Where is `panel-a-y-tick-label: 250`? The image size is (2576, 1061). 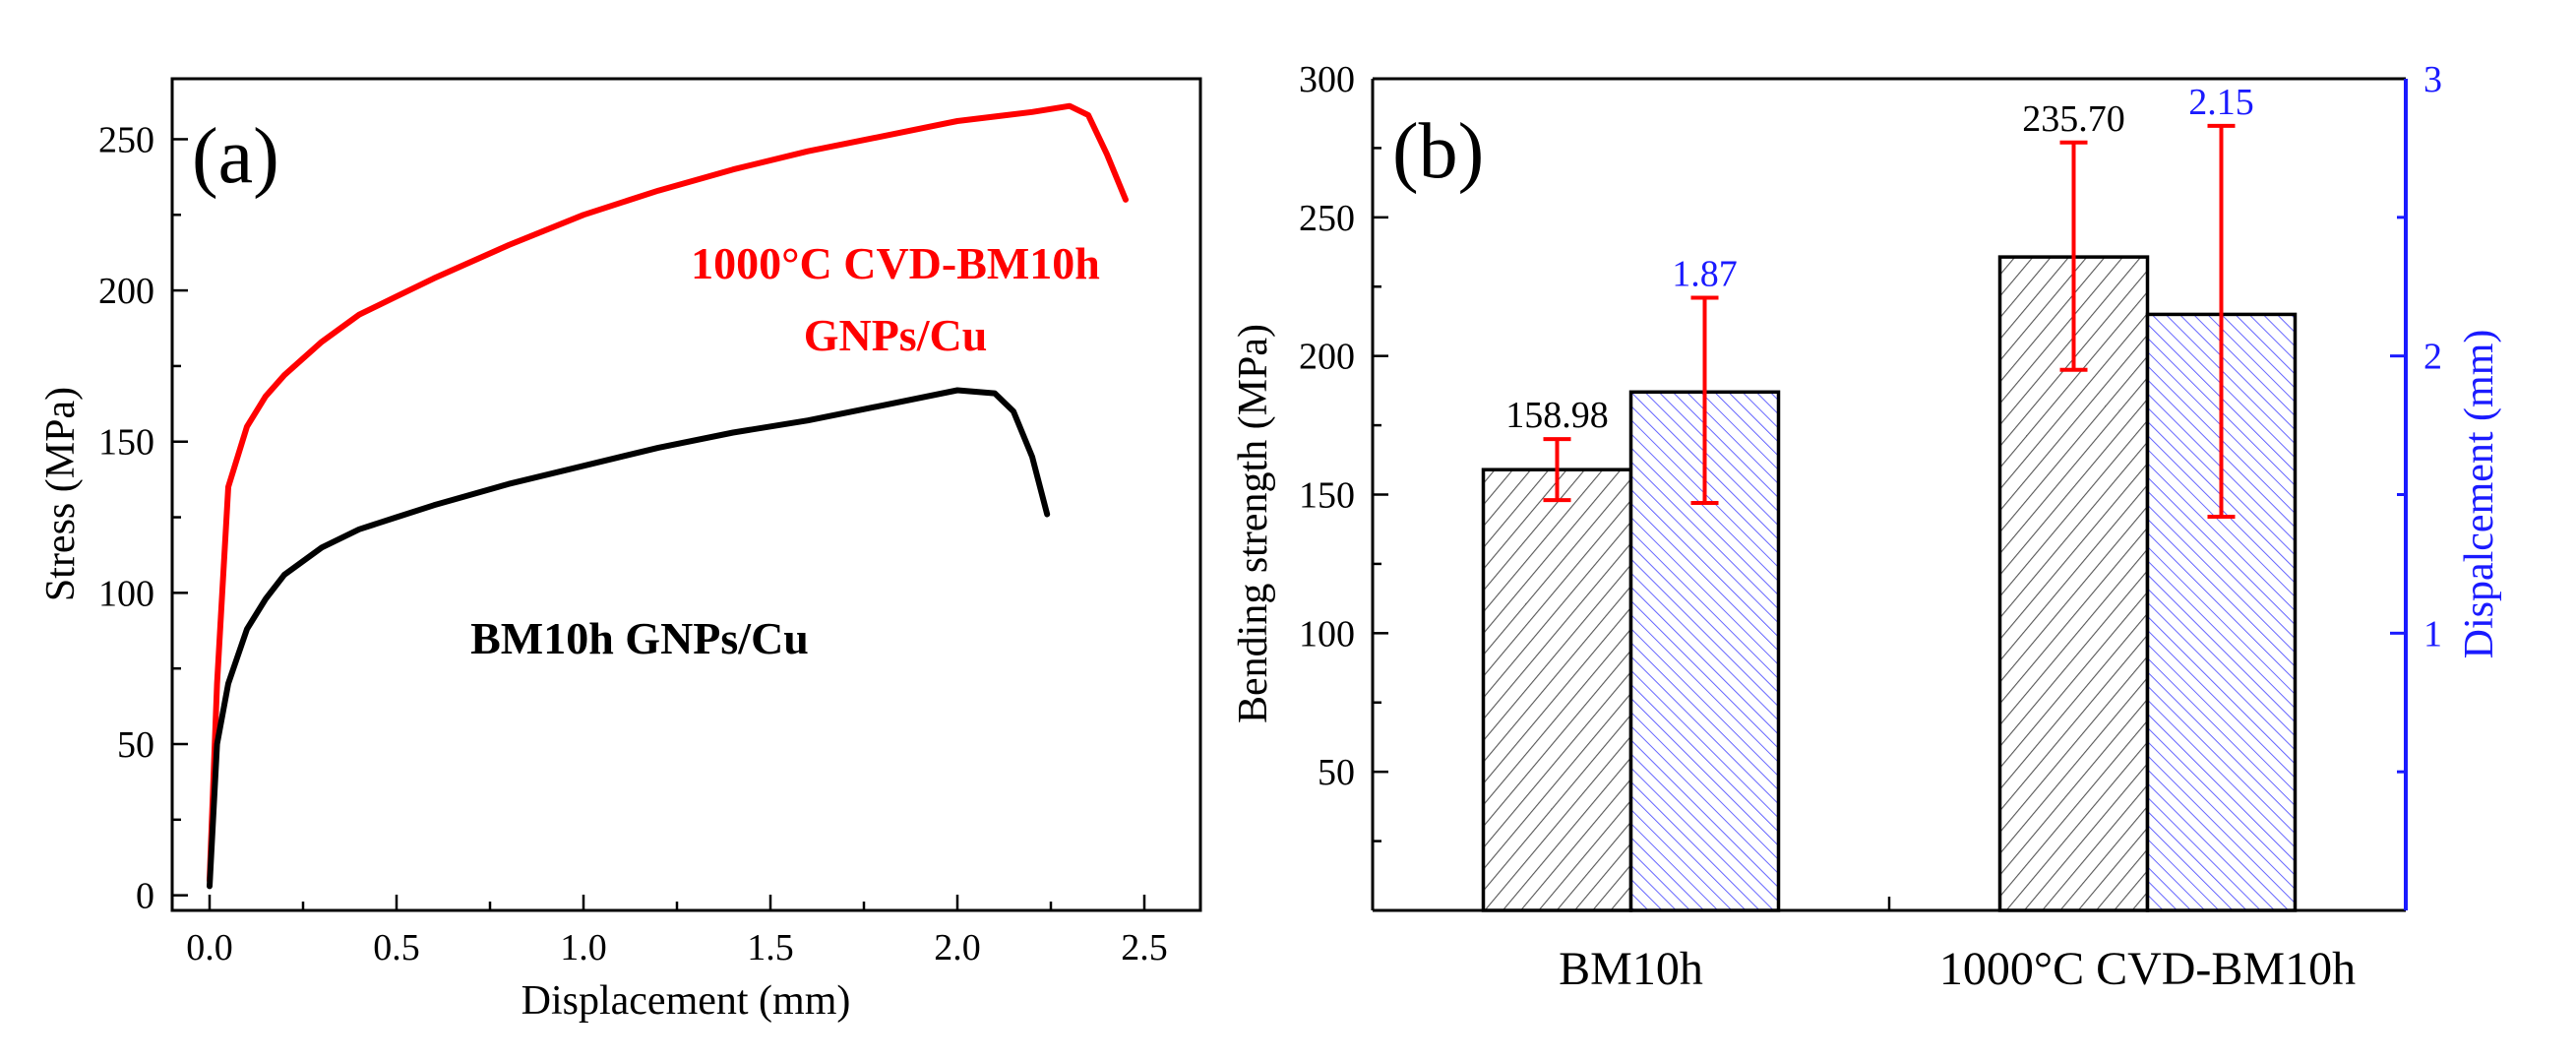 panel-a-y-tick-label: 250 is located at coordinates (126, 139).